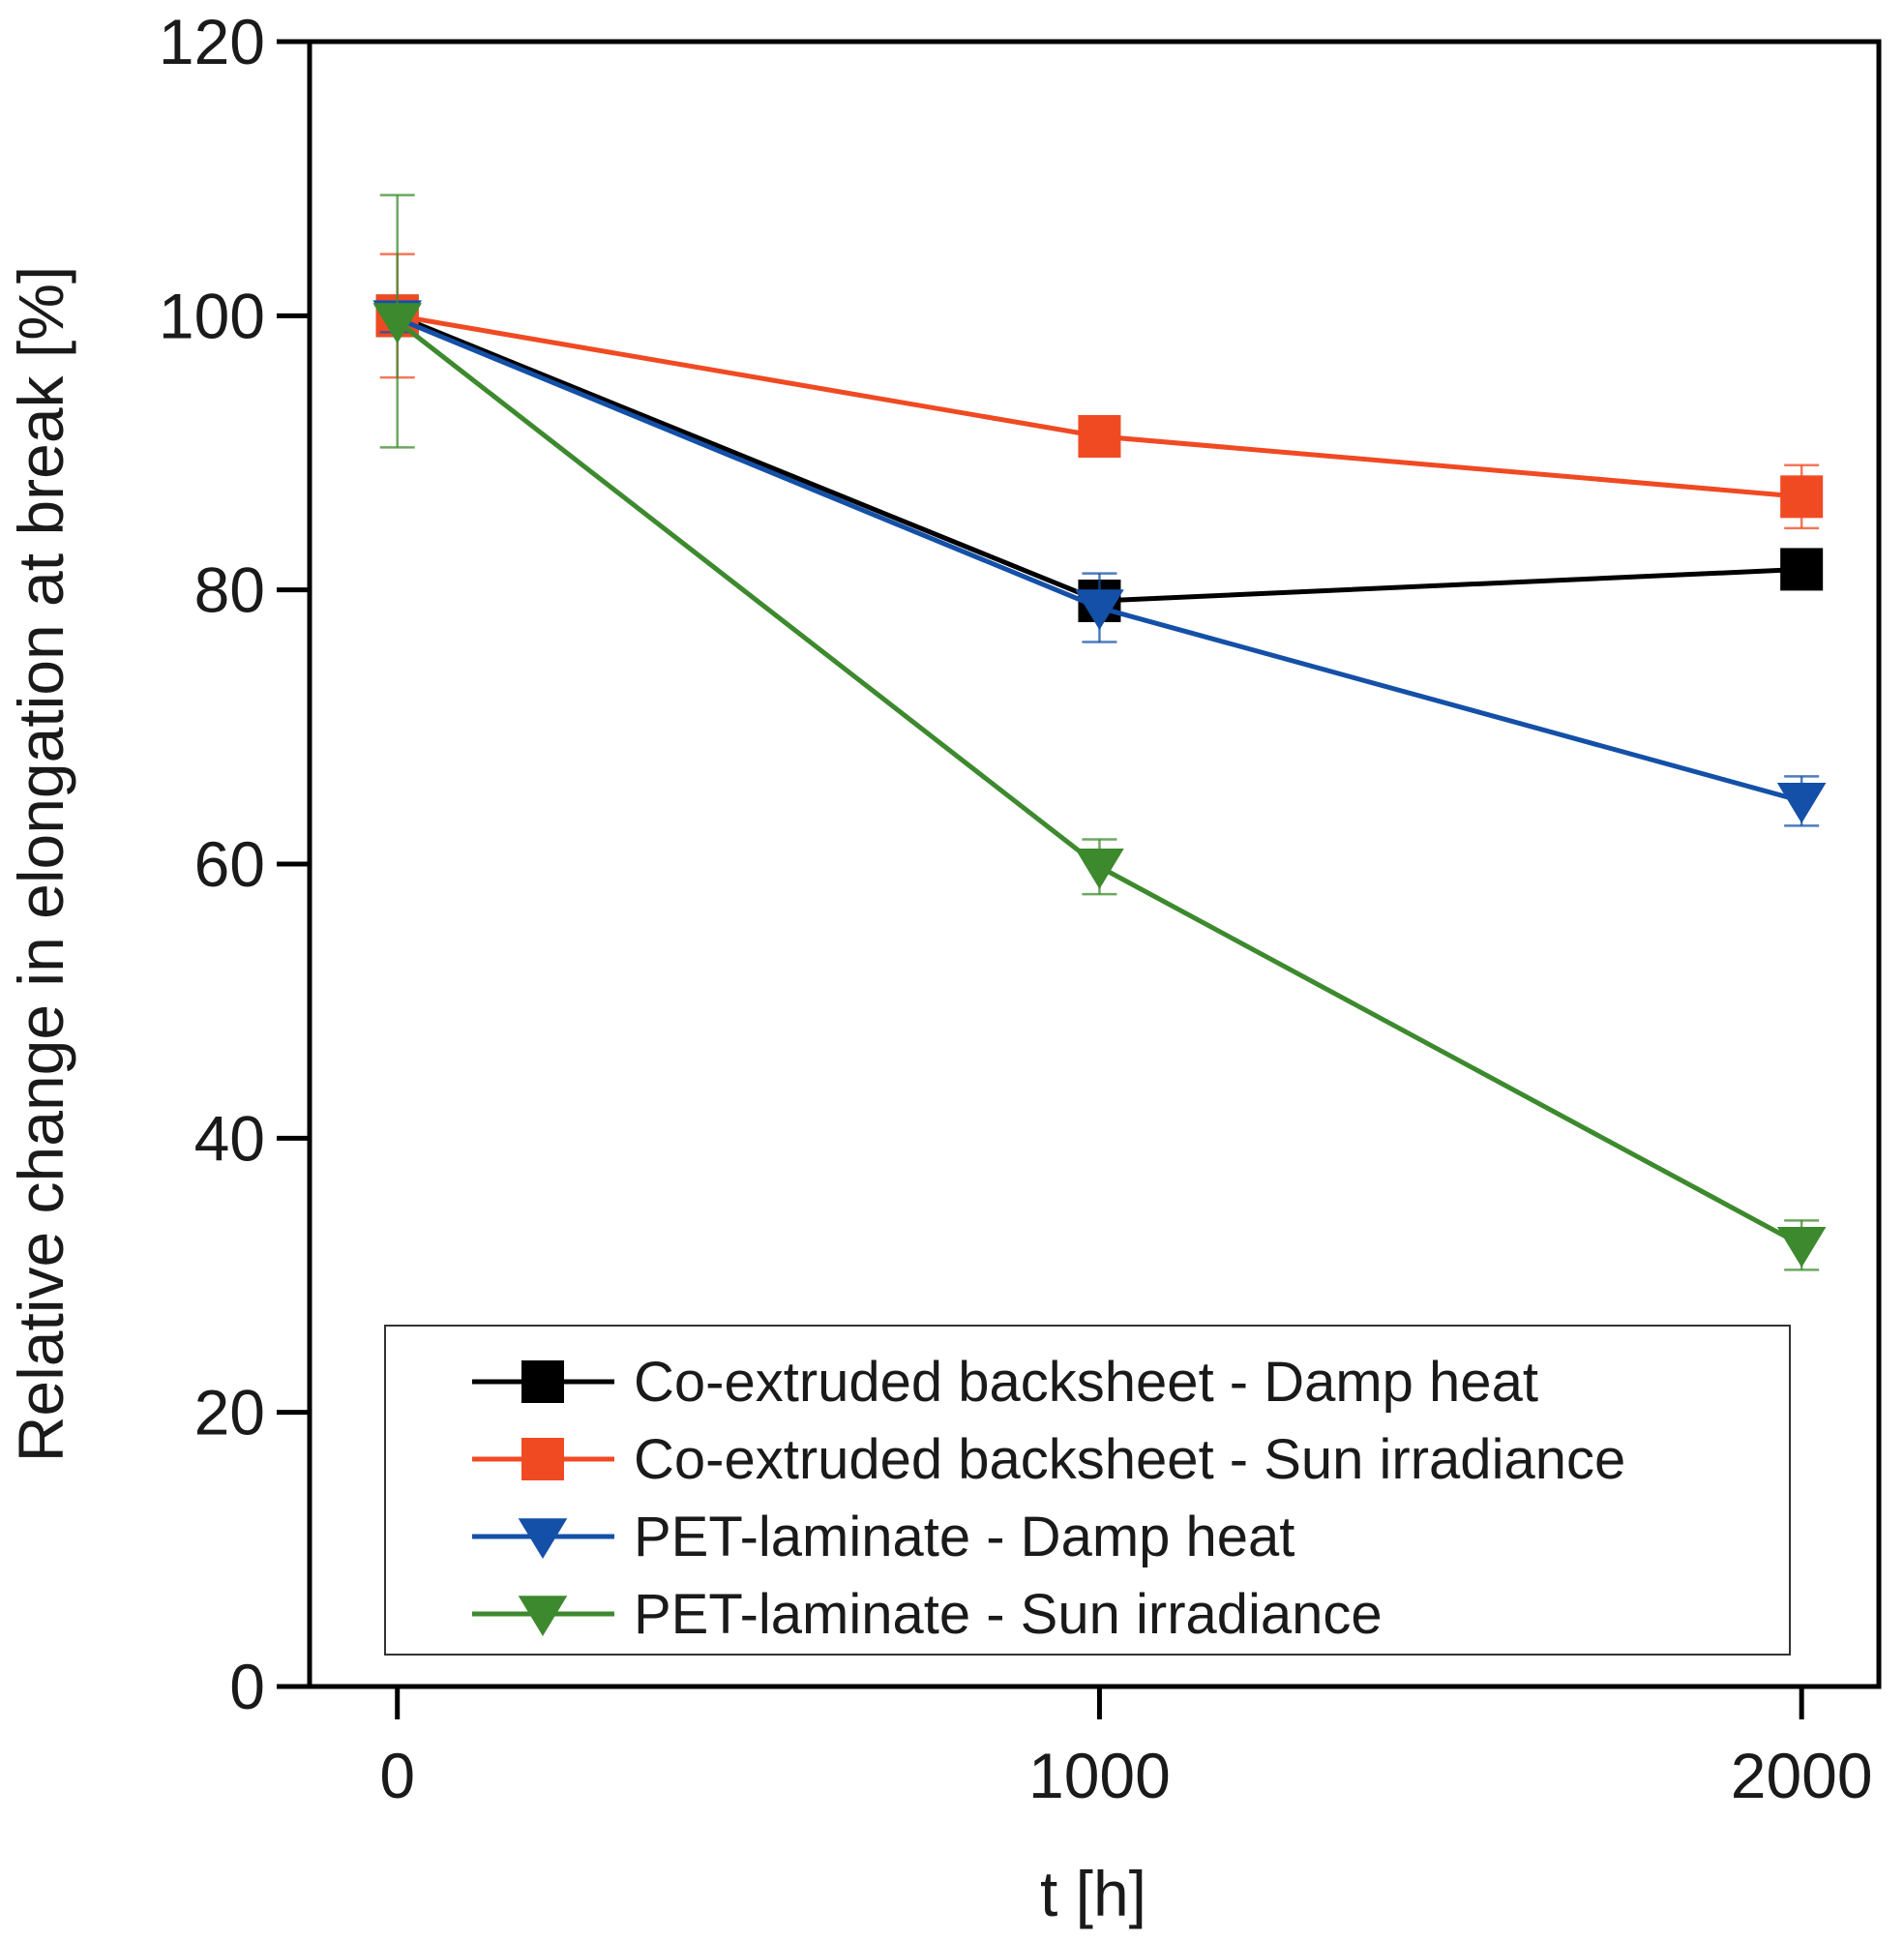  Describe the element at coordinates (230, 864) in the screenshot. I see `y-tick-label: 60` at that location.